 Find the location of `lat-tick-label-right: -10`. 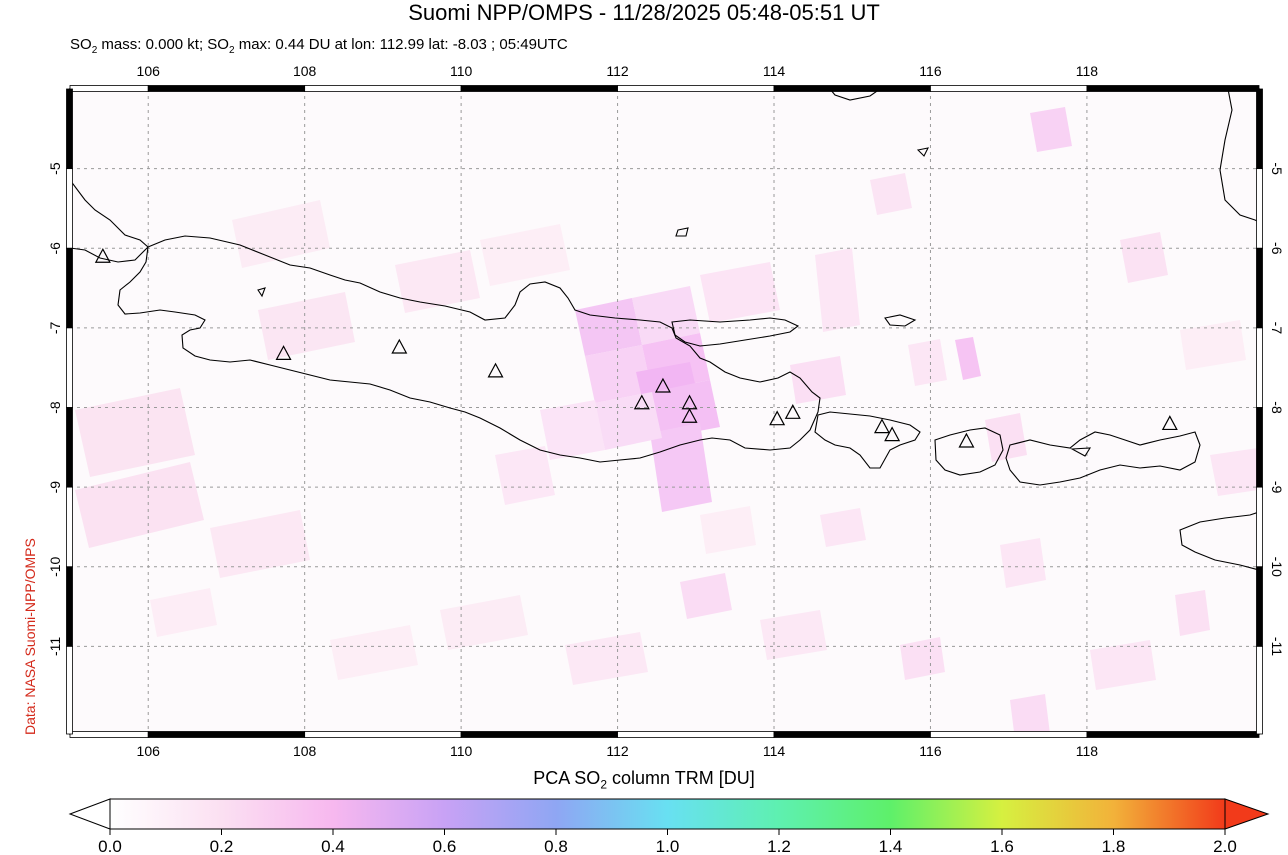

lat-tick-label-right: -10 is located at coordinates (1277, 567).